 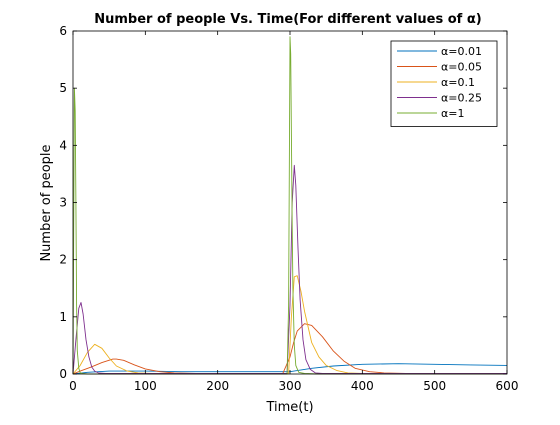 I want to click on y-tick-label: 3, so click(x=63, y=203).